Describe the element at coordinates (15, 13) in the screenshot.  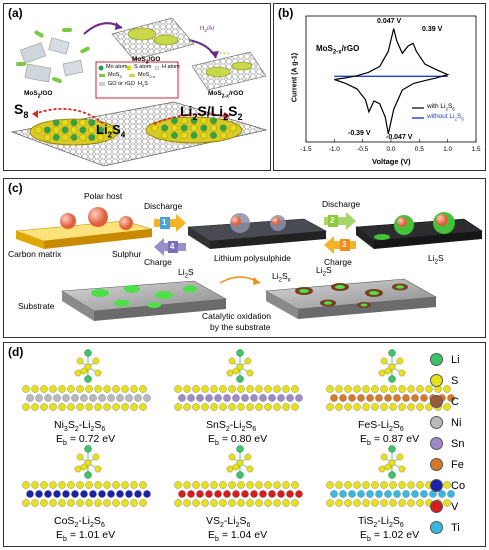
I see `panel-a-label: (a)` at that location.